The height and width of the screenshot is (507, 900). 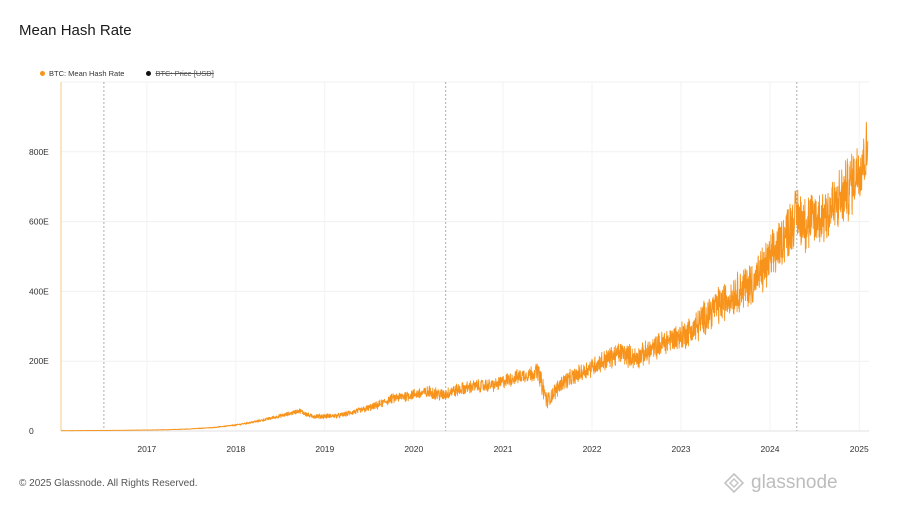 I want to click on x-tick-label: 2020, so click(x=413, y=449).